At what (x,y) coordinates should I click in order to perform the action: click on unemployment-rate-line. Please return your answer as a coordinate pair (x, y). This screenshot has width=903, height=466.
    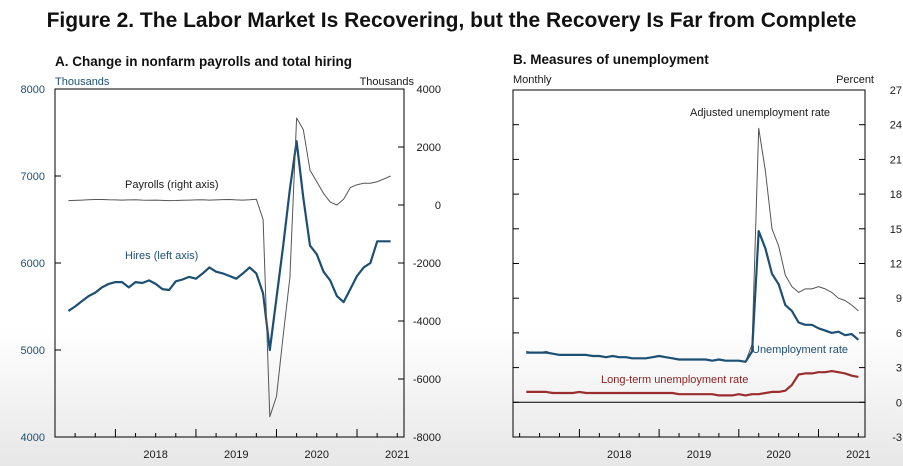
    Looking at the image, I should click on (693, 296).